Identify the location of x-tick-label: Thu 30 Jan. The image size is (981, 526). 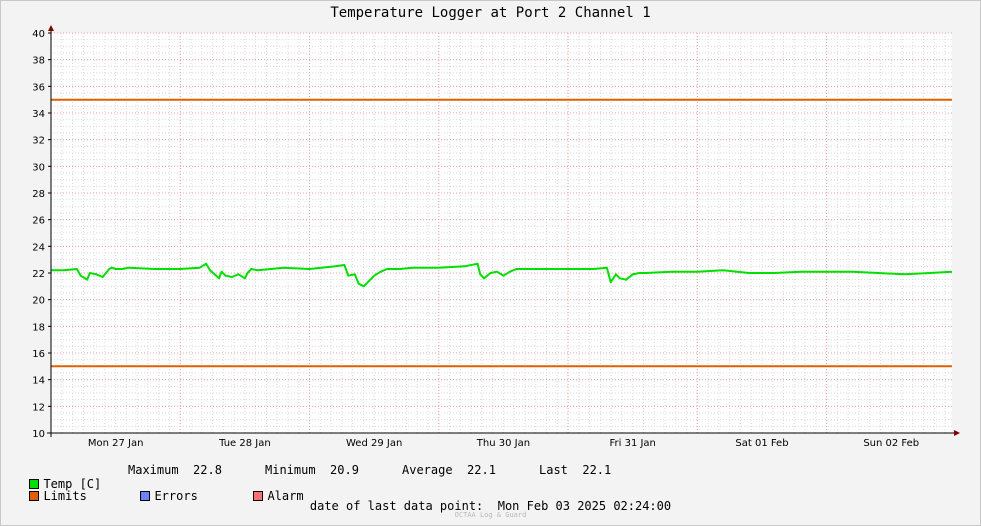
(503, 443).